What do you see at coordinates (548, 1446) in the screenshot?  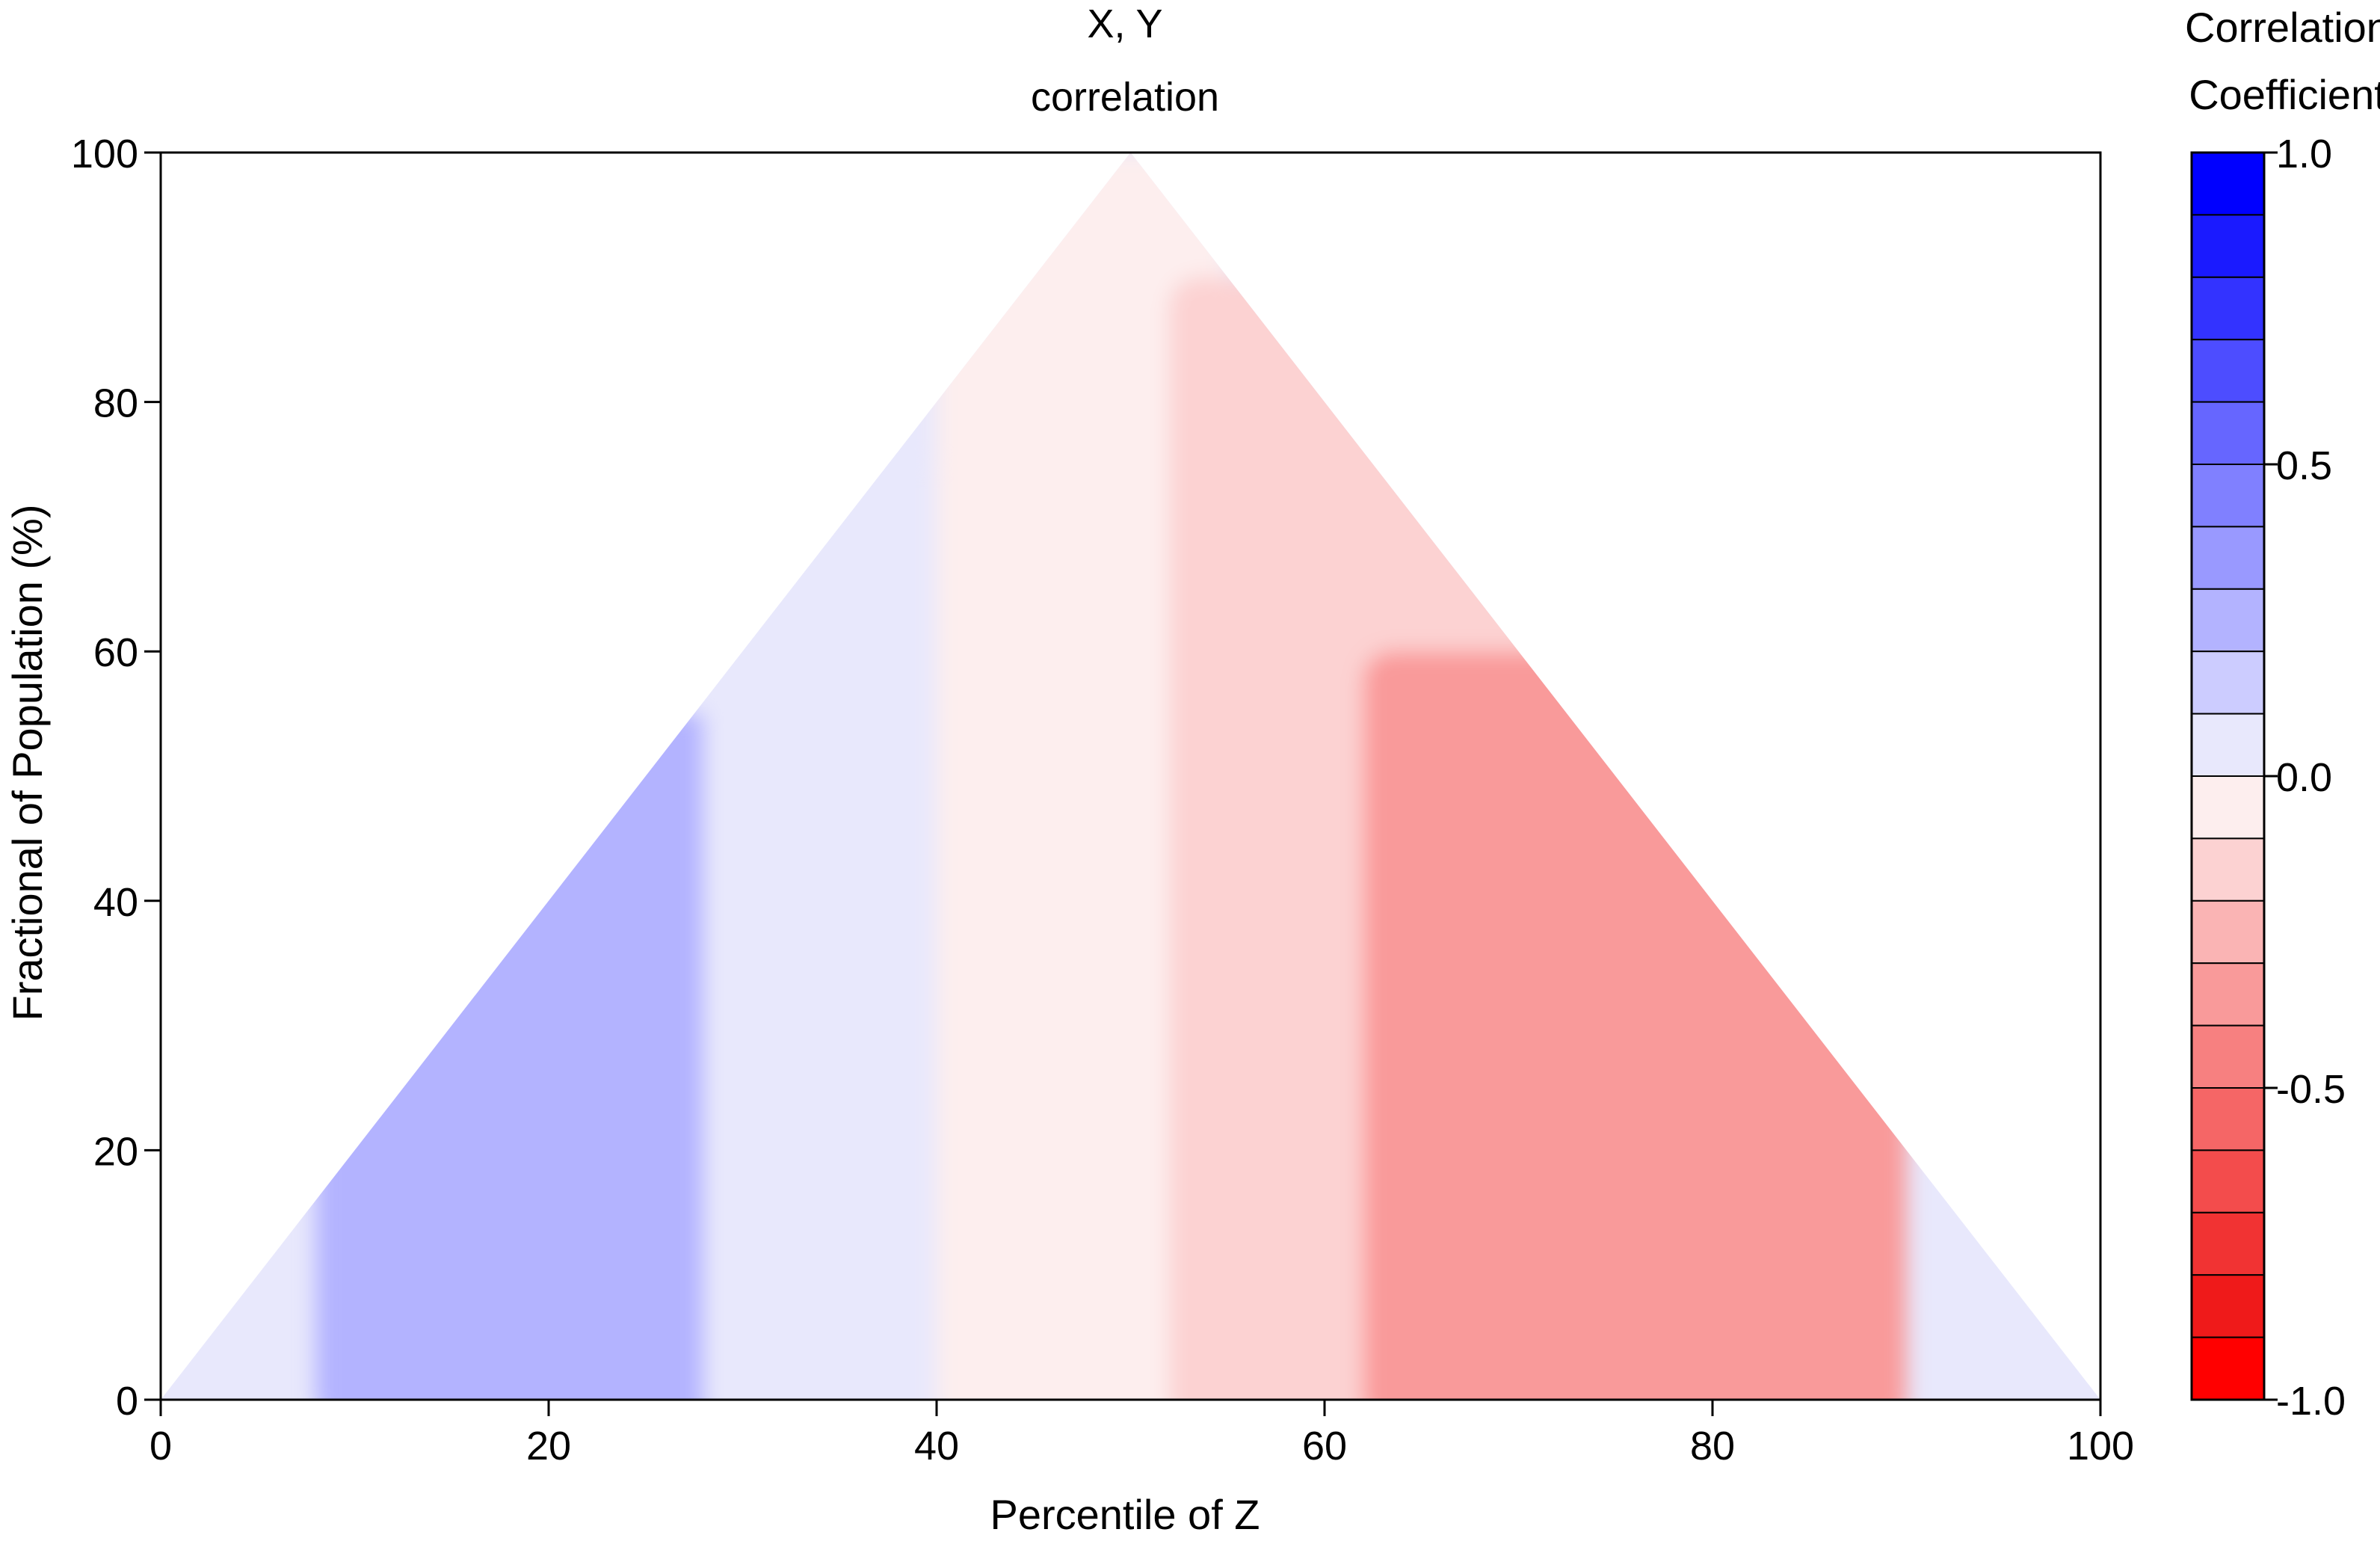 I see `x-tick-label-20: 20` at bounding box center [548, 1446].